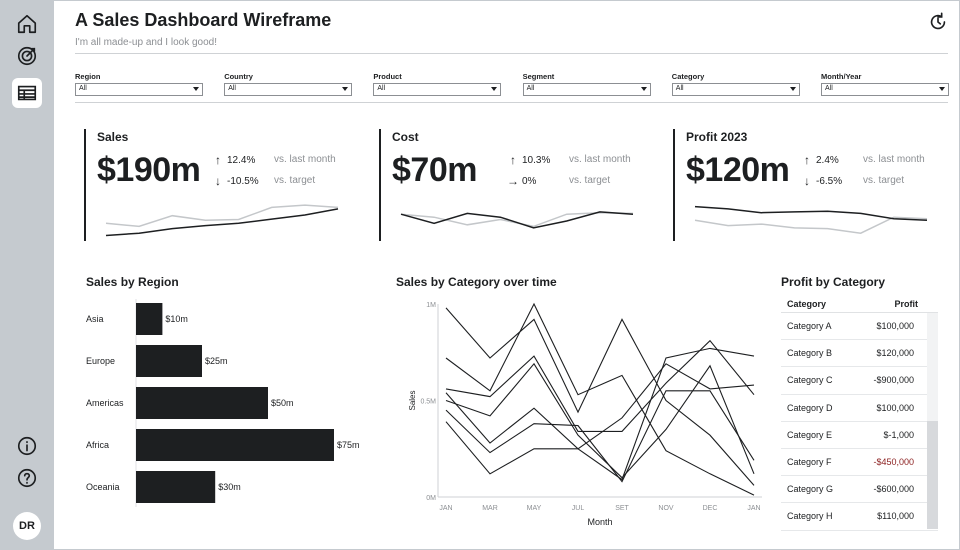  I want to click on page-title: A Sales Dashboard Wireframe, so click(203, 20).